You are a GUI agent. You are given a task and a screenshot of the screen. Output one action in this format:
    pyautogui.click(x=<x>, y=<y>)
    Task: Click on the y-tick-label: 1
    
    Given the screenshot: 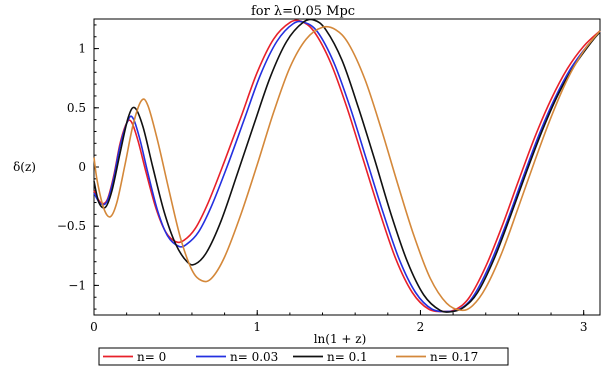 What is the action you would take?
    pyautogui.click(x=82, y=49)
    